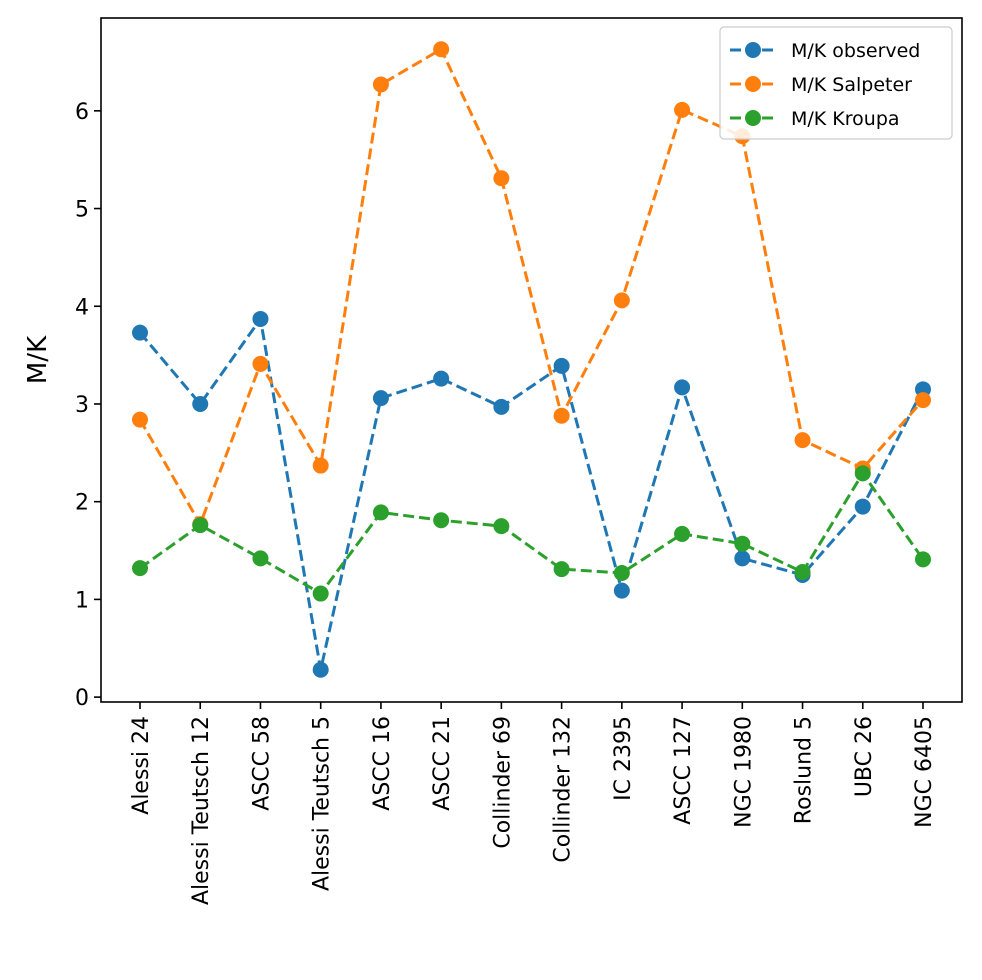 This screenshot has width=982, height=980. I want to click on x-tick-label: ASCC 127, so click(683, 770).